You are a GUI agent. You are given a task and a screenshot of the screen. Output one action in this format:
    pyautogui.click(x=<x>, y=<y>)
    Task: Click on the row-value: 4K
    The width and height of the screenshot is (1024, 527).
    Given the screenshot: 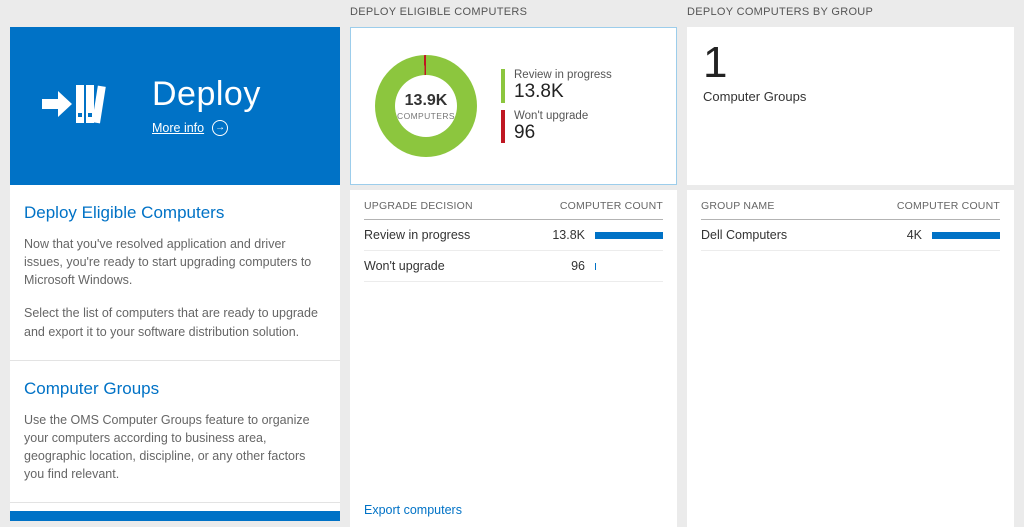 What is the action you would take?
    pyautogui.click(x=914, y=235)
    